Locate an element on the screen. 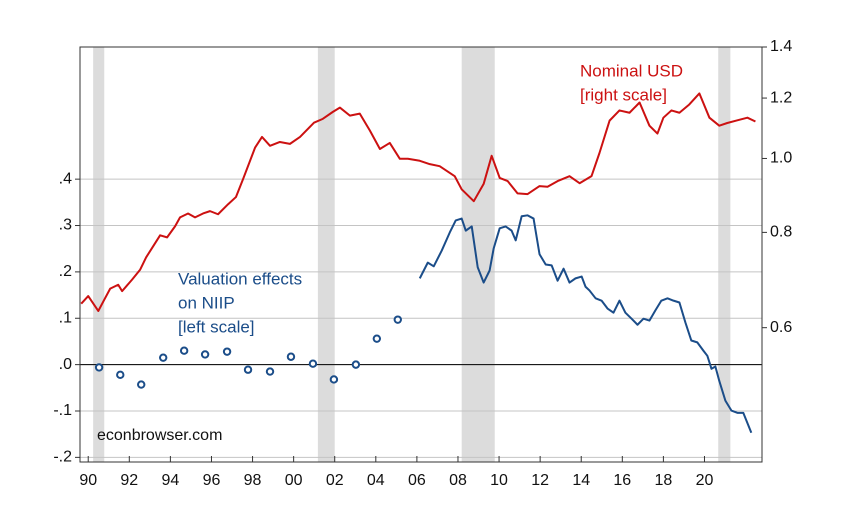 This screenshot has width=849, height=532. series-label: on NIIP is located at coordinates (206, 302).